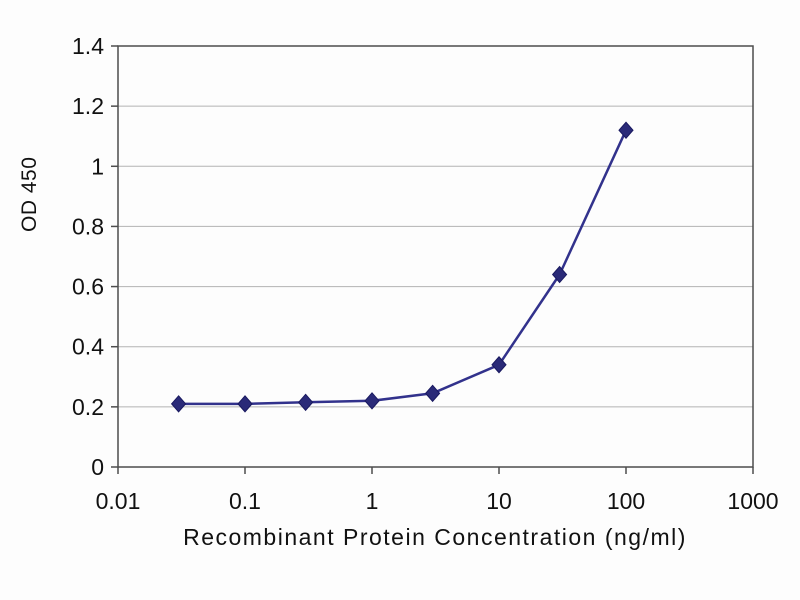  What do you see at coordinates (499, 501) in the screenshot?
I see `x-tick-label: 10` at bounding box center [499, 501].